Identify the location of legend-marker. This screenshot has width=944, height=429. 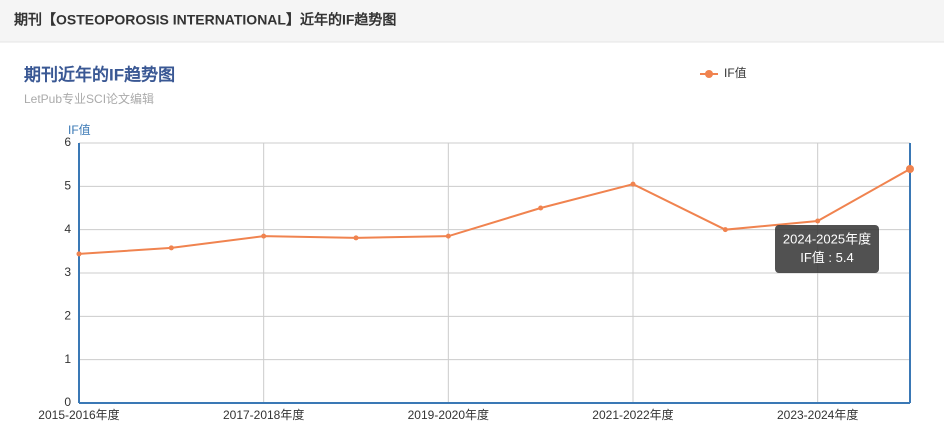
(709, 74).